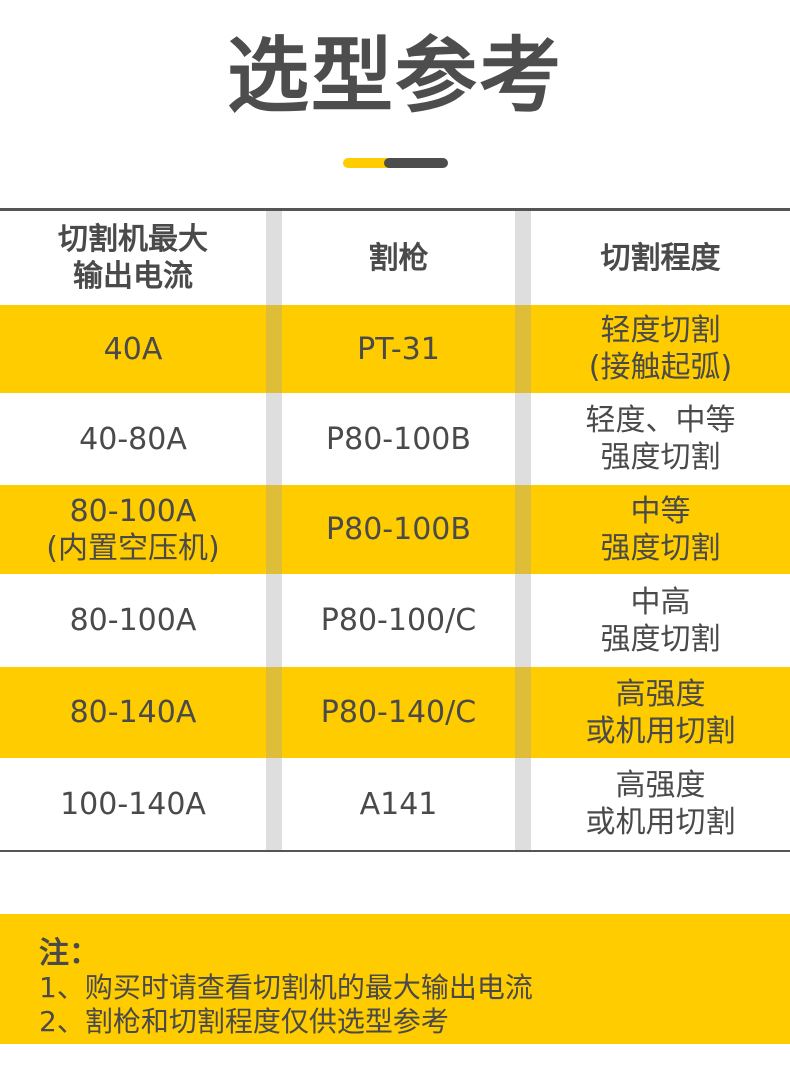  Describe the element at coordinates (398, 804) in the screenshot. I see `cell-torch: A141` at that location.